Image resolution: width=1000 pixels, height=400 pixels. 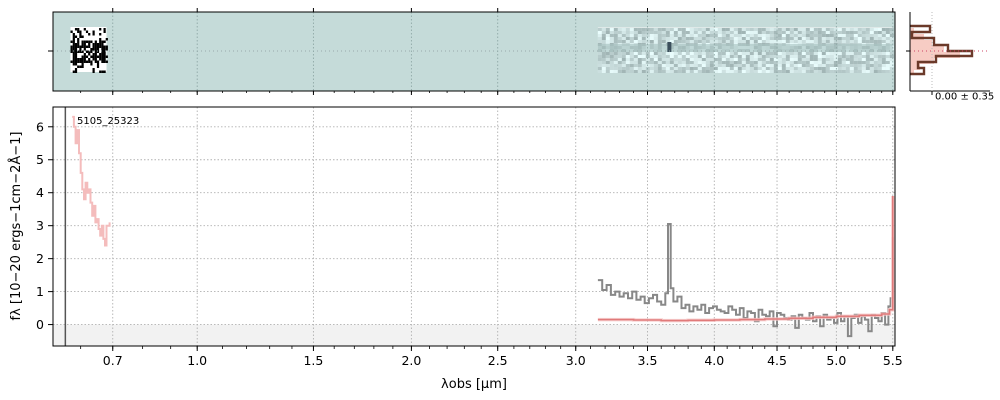 I want to click on y-tick-label: 0, so click(x=40, y=324).